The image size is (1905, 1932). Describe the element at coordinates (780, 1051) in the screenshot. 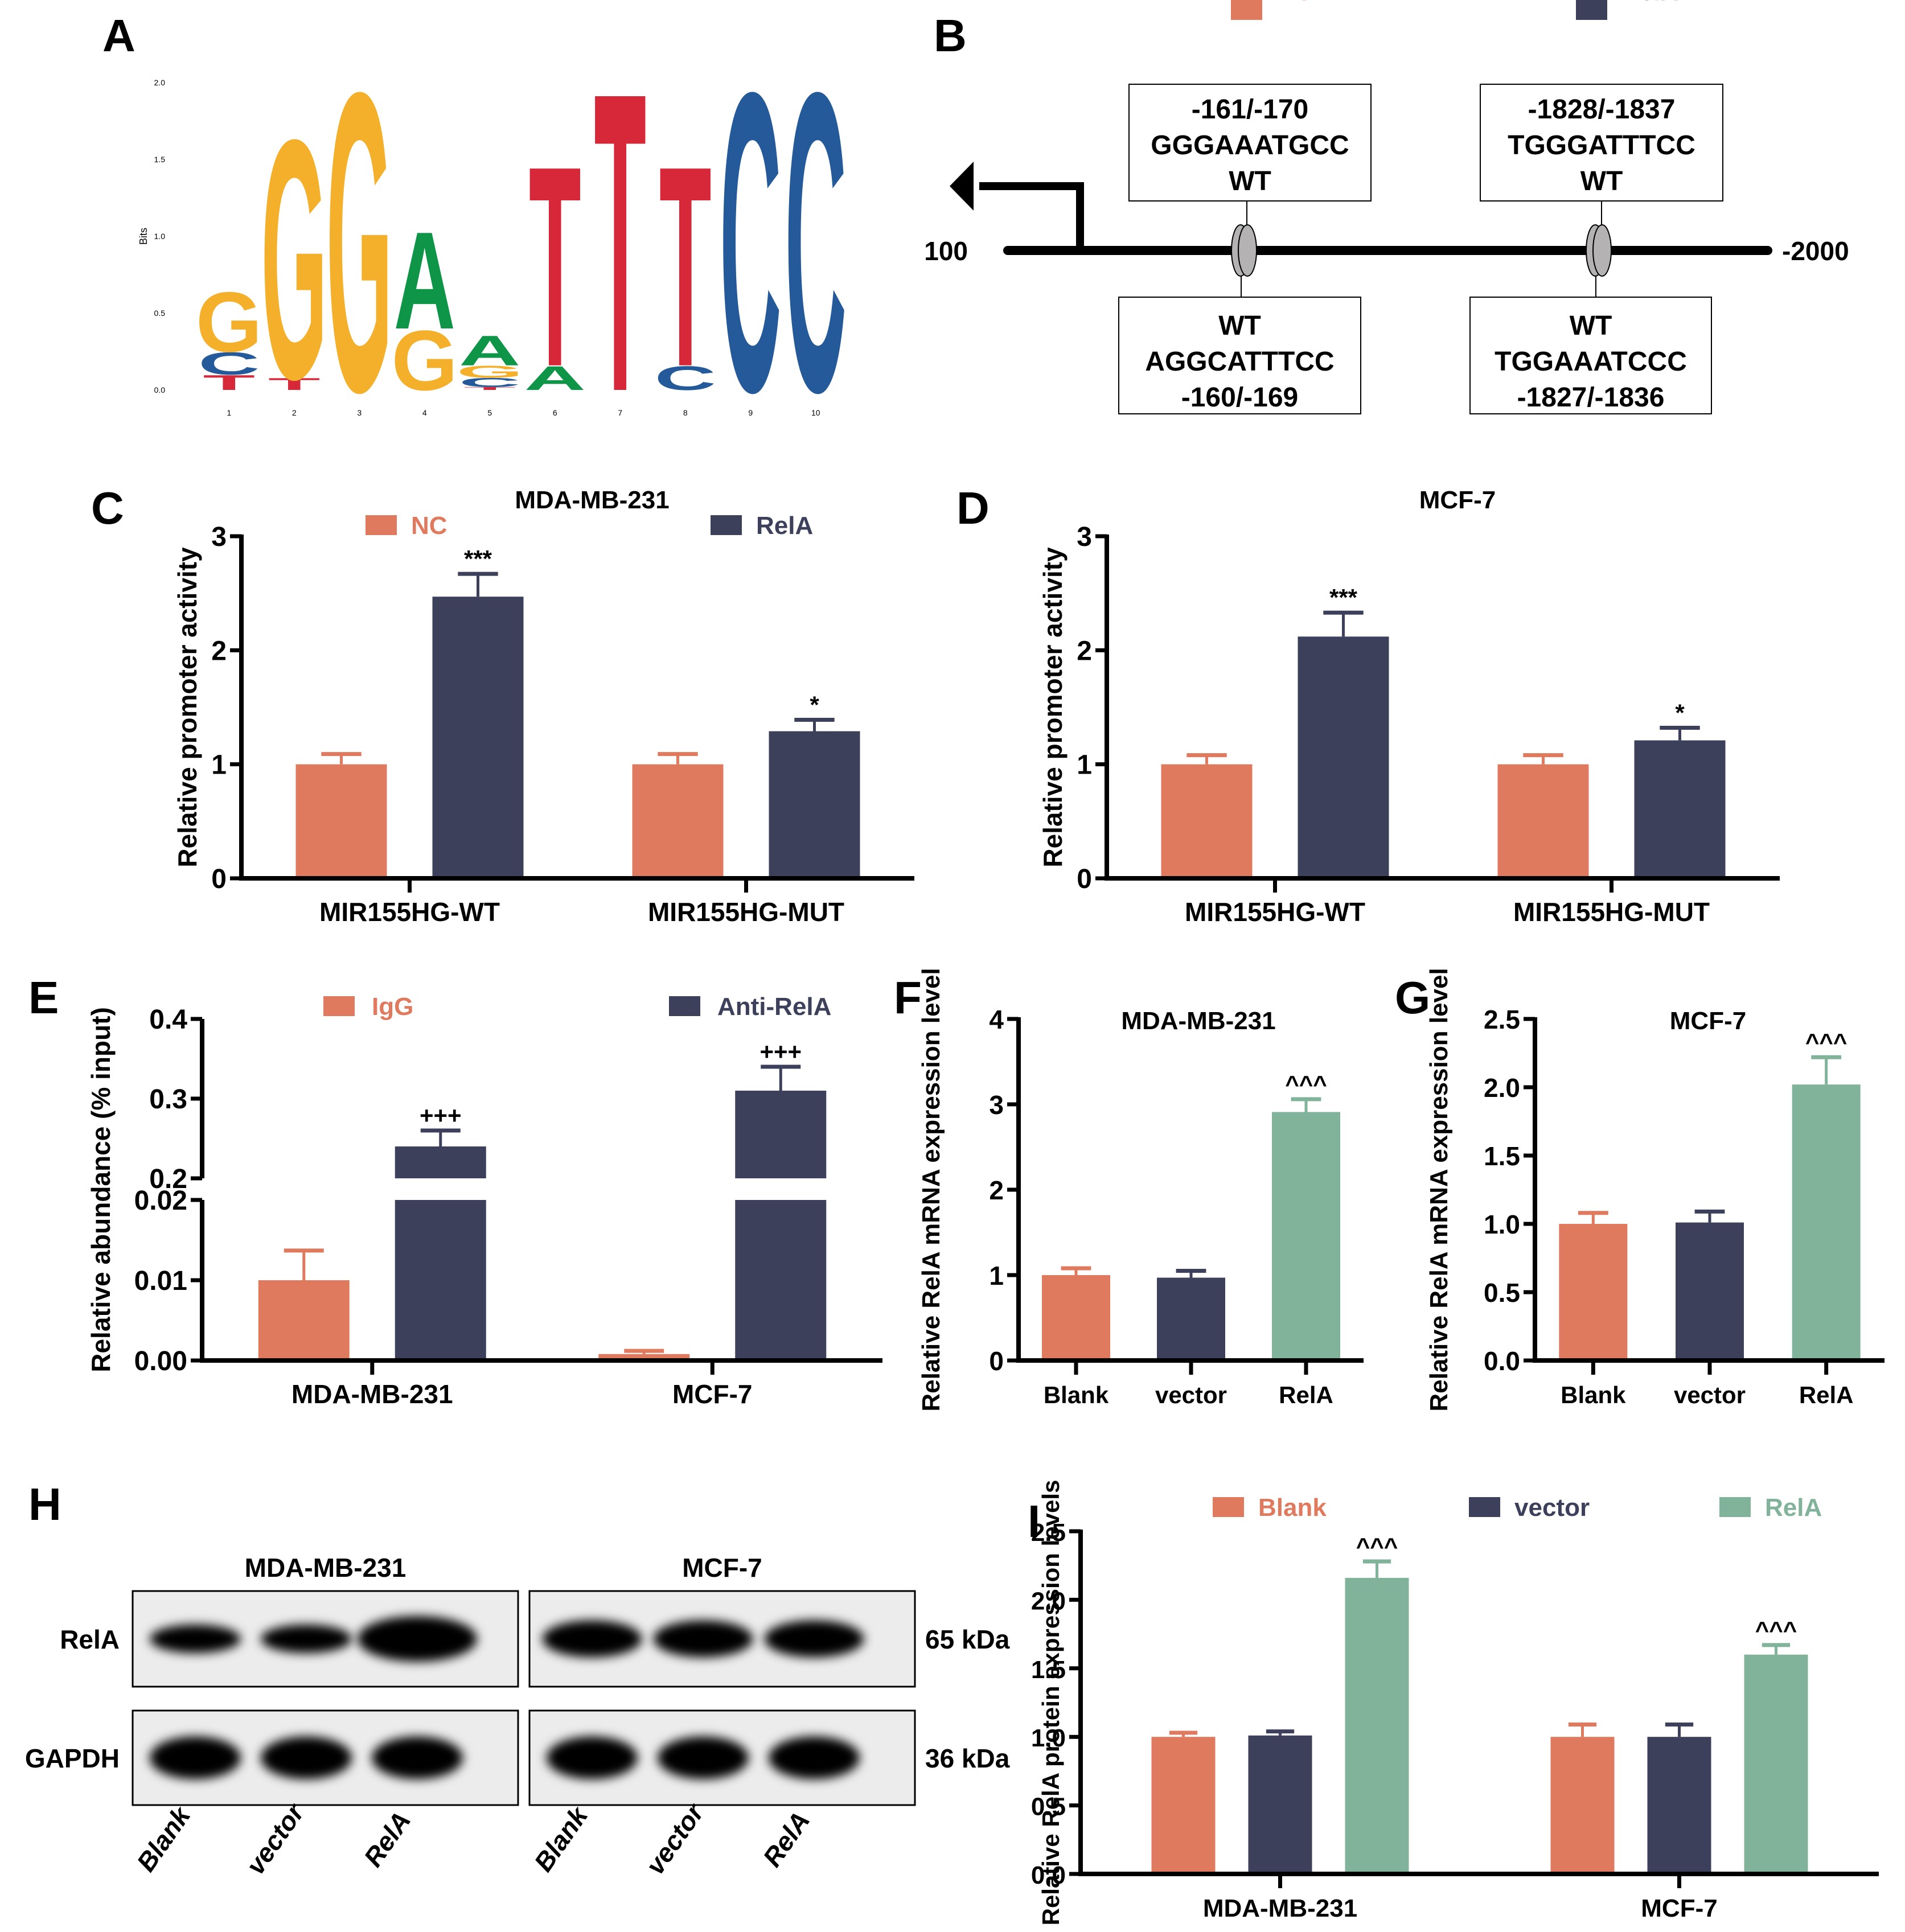

I see `significance-label: +++` at that location.